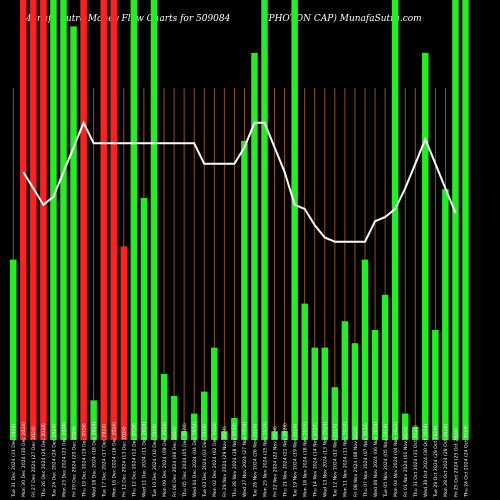  Describe the element at coordinates (54, 461) in the screenshot. I see `x-tick-label: Tue 24 Dec 2024 (24 Dec 2024)` at that location.